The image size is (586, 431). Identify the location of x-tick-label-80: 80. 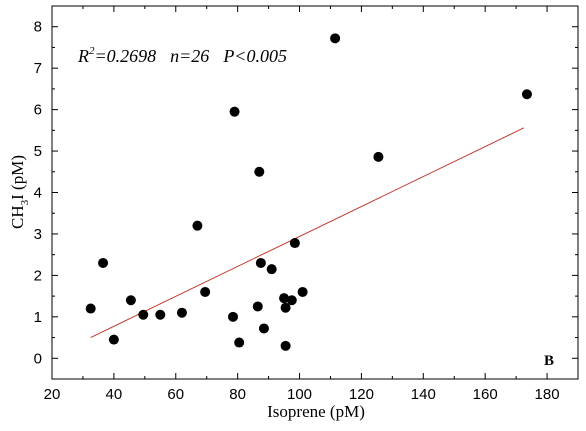
(237, 394).